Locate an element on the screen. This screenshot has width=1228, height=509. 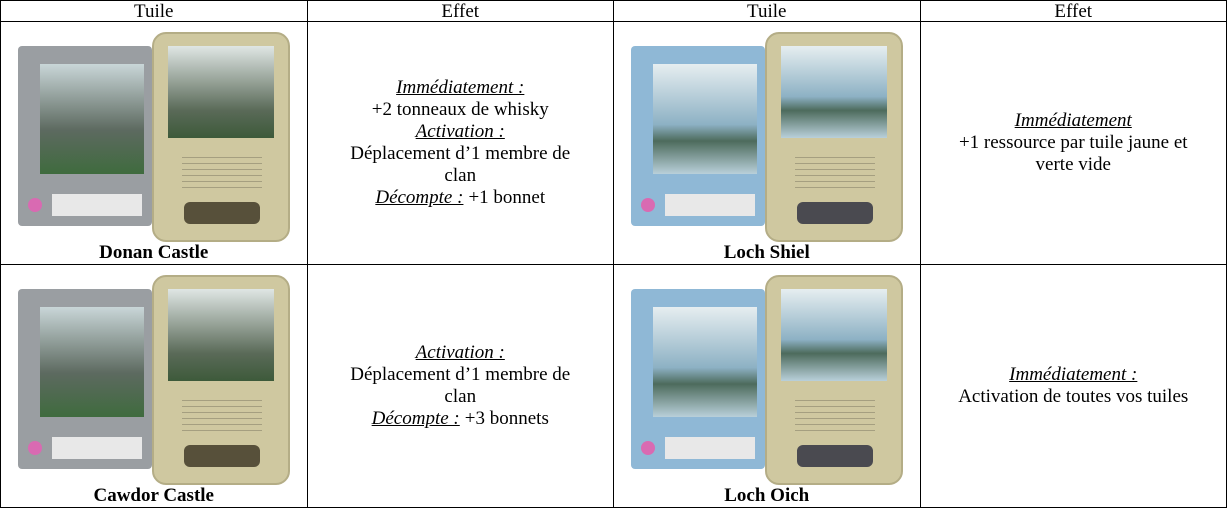
tile-cell: Donan Castle is located at coordinates (154, 143).